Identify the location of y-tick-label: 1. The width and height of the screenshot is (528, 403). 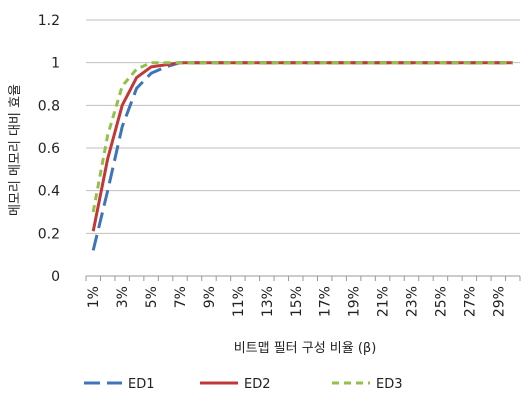
(55, 64).